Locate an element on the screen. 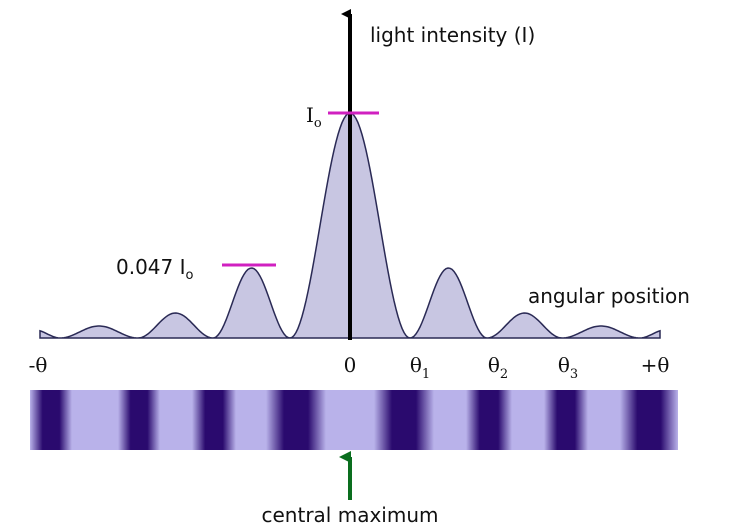 This screenshot has width=739, height=529. x-axis-label: angular position is located at coordinates (609, 296).